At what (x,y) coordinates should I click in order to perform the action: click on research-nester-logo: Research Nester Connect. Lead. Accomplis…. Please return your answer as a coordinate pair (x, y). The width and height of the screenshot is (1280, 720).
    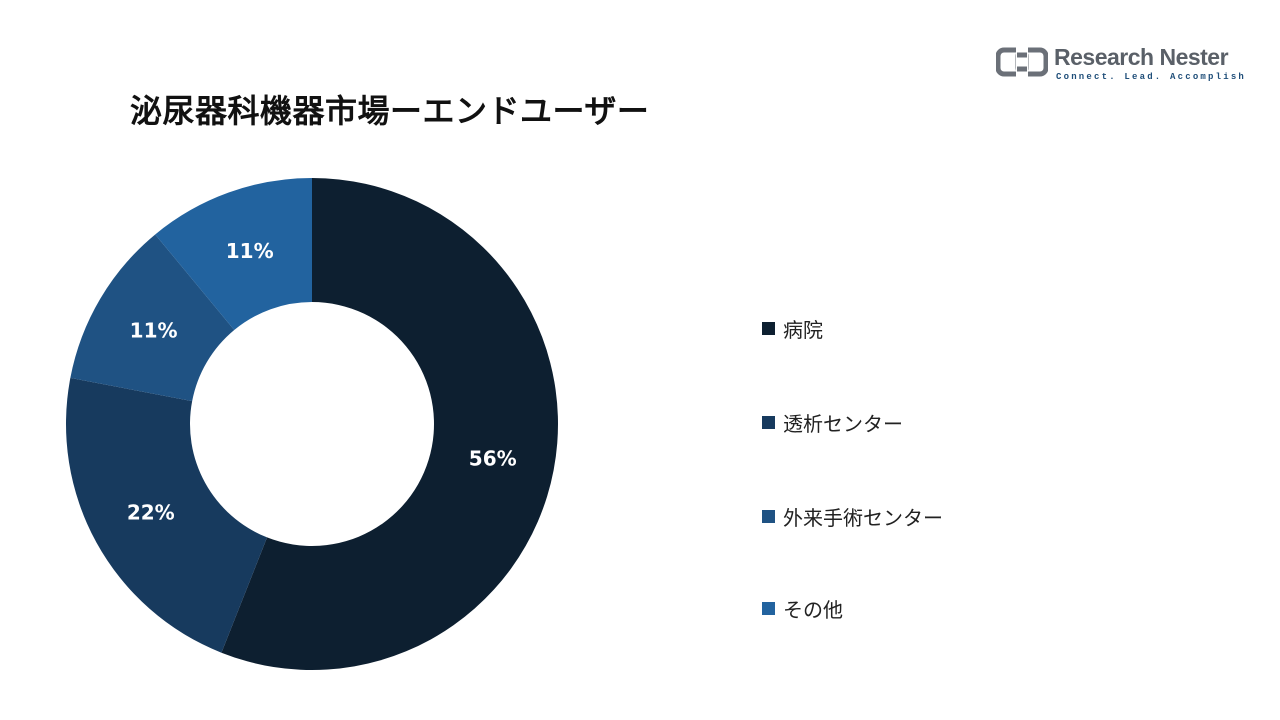
    Looking at the image, I should click on (1120, 64).